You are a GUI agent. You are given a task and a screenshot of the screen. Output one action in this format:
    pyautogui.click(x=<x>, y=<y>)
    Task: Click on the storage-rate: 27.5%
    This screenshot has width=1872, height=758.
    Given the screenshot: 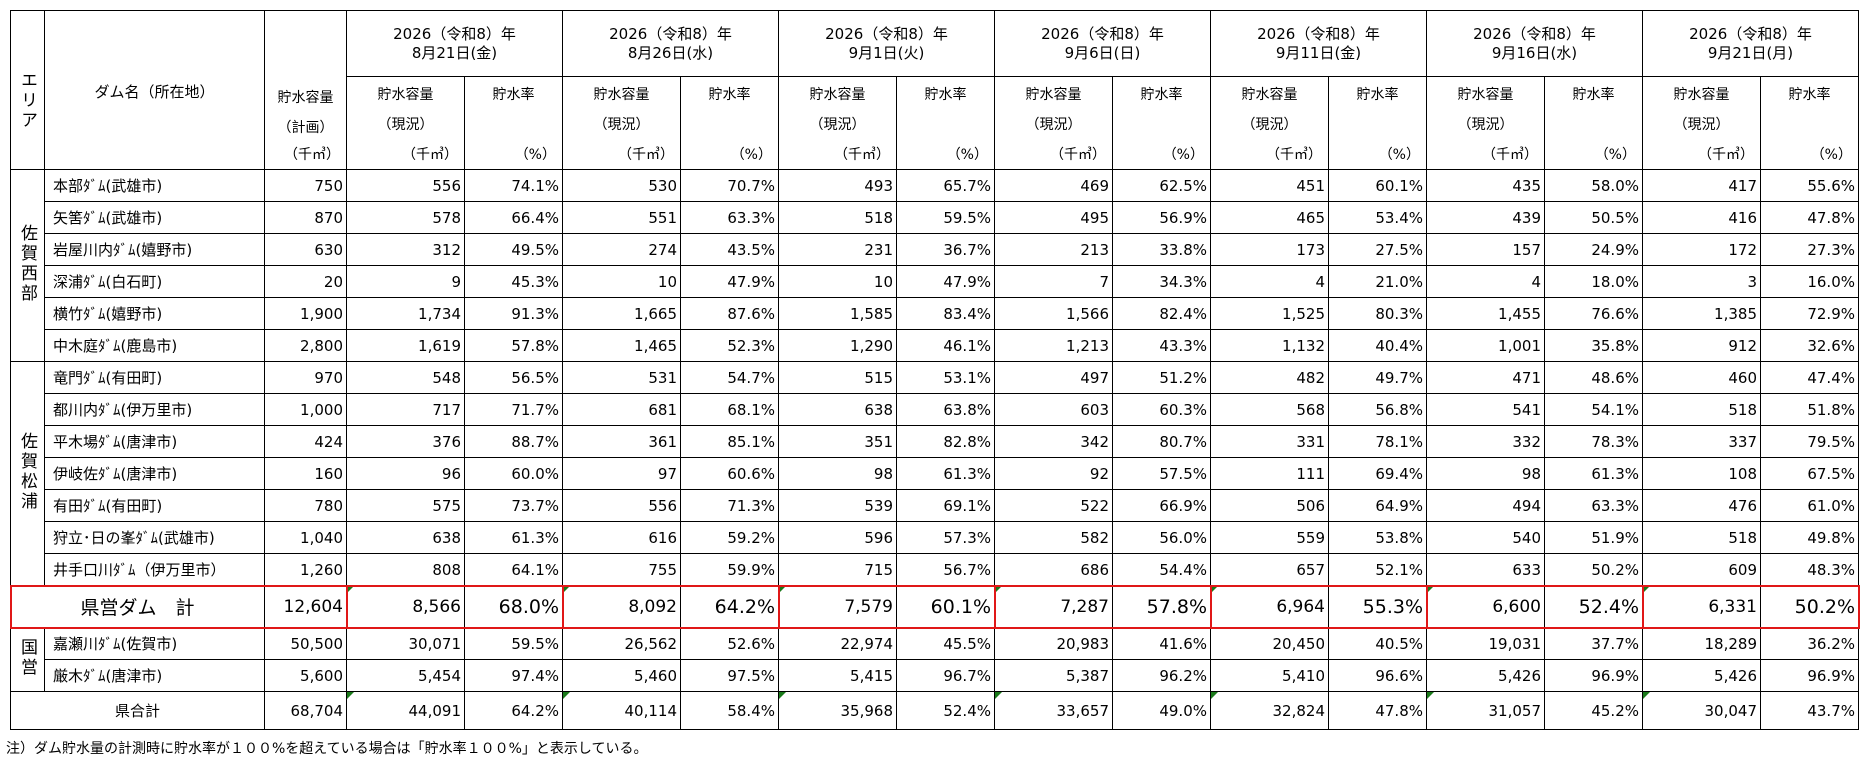 What is the action you would take?
    pyautogui.click(x=1377, y=249)
    